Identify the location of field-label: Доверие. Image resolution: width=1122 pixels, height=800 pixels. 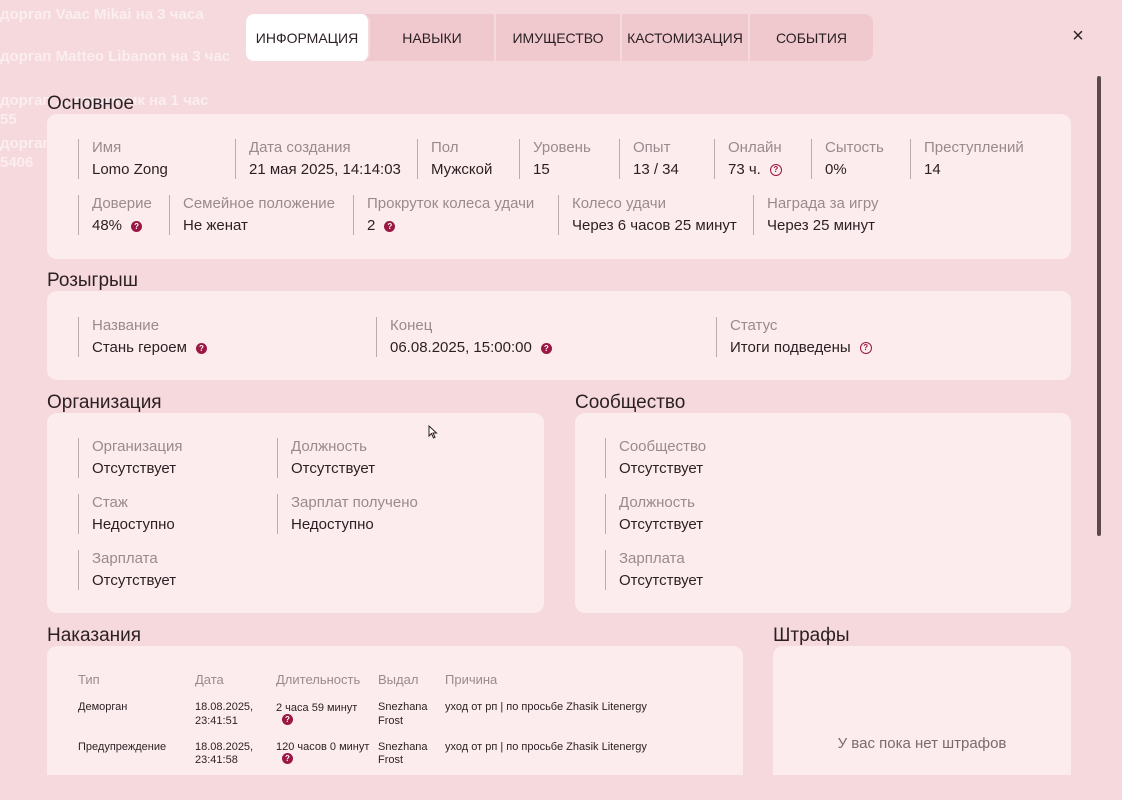
(122, 203).